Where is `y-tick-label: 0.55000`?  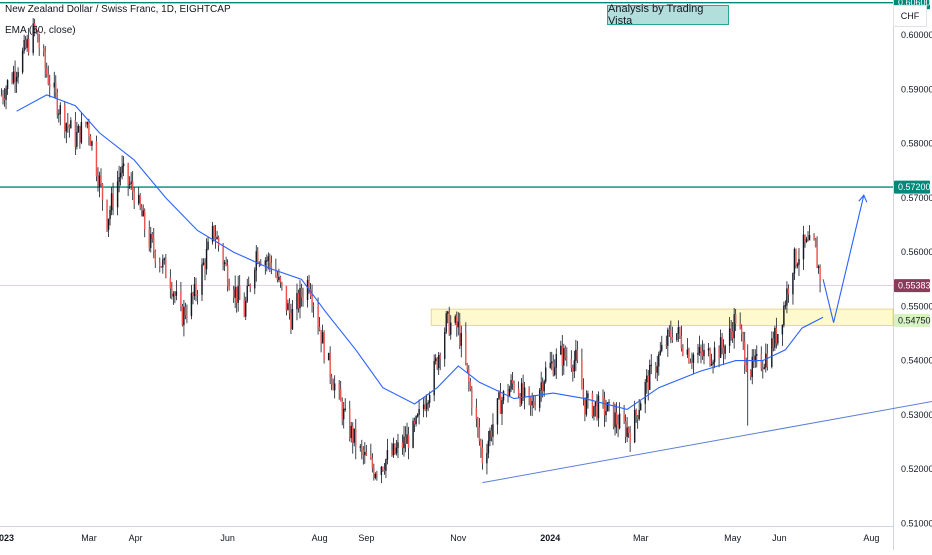
y-tick-label: 0.55000 is located at coordinates (916, 306).